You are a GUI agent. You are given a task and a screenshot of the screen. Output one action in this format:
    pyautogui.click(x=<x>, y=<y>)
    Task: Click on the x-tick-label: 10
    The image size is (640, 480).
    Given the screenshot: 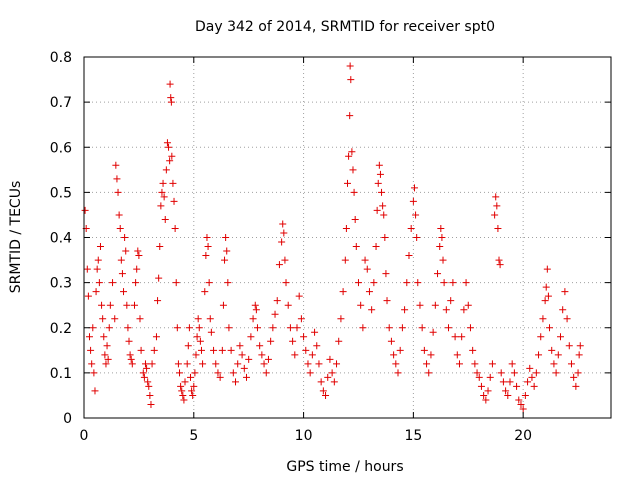 What is the action you would take?
    pyautogui.click(x=304, y=436)
    